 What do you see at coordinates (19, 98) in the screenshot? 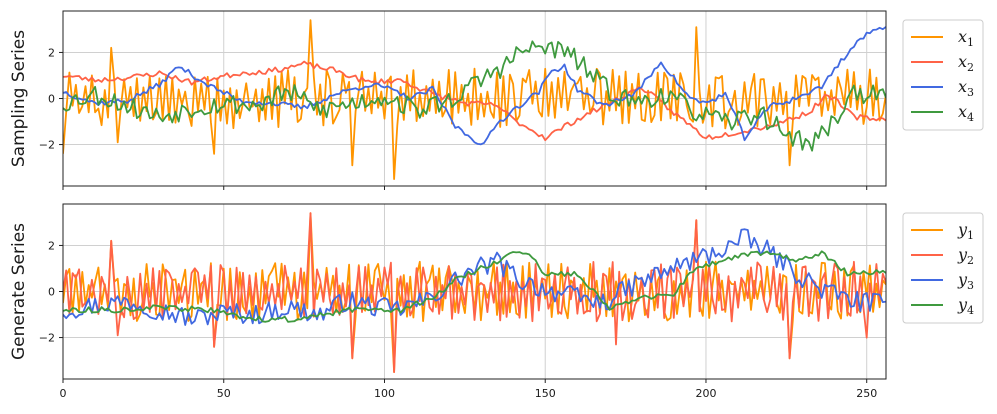
I see `y-axis-label: Sampling Series` at bounding box center [19, 98].